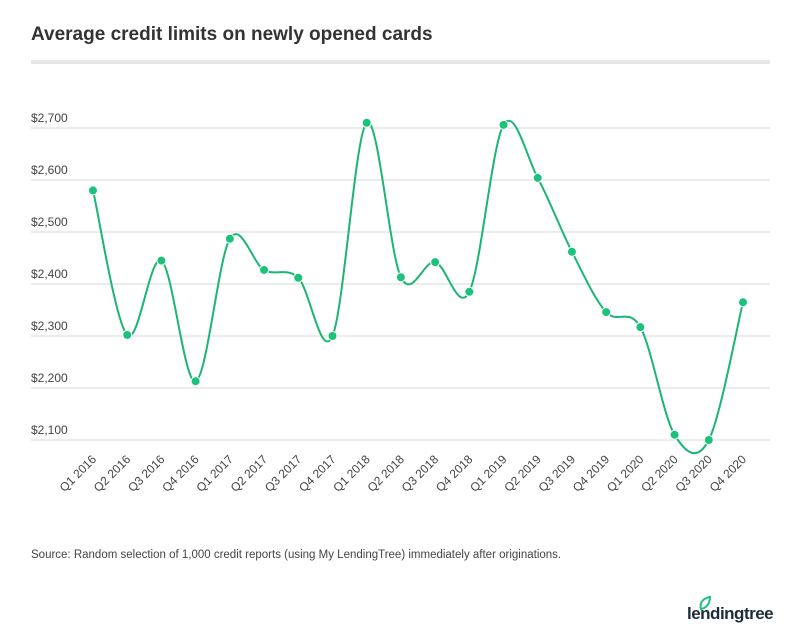  Describe the element at coordinates (180, 473) in the screenshot. I see `x-tick-label: Q4 2016` at that location.